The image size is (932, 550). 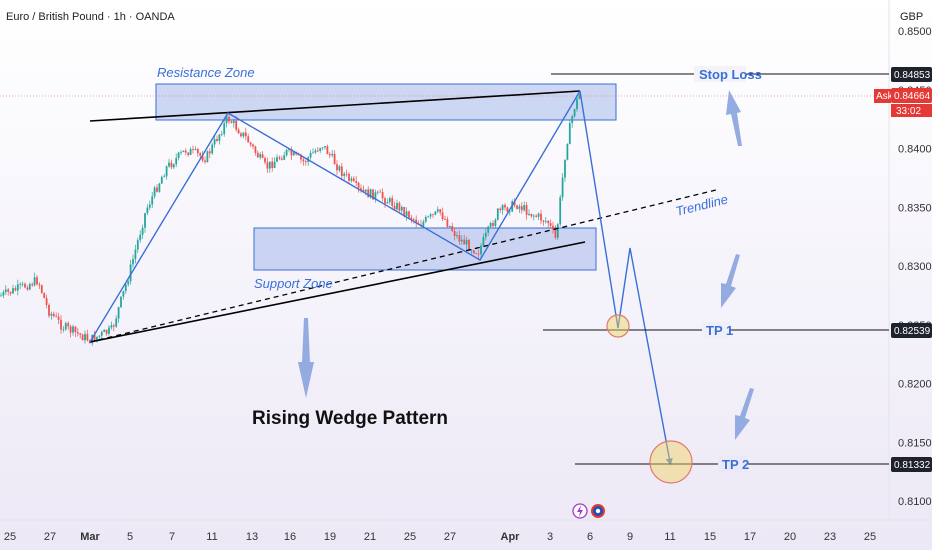 What do you see at coordinates (911, 330) in the screenshot?
I see `tp1-price-tag` at bounding box center [911, 330].